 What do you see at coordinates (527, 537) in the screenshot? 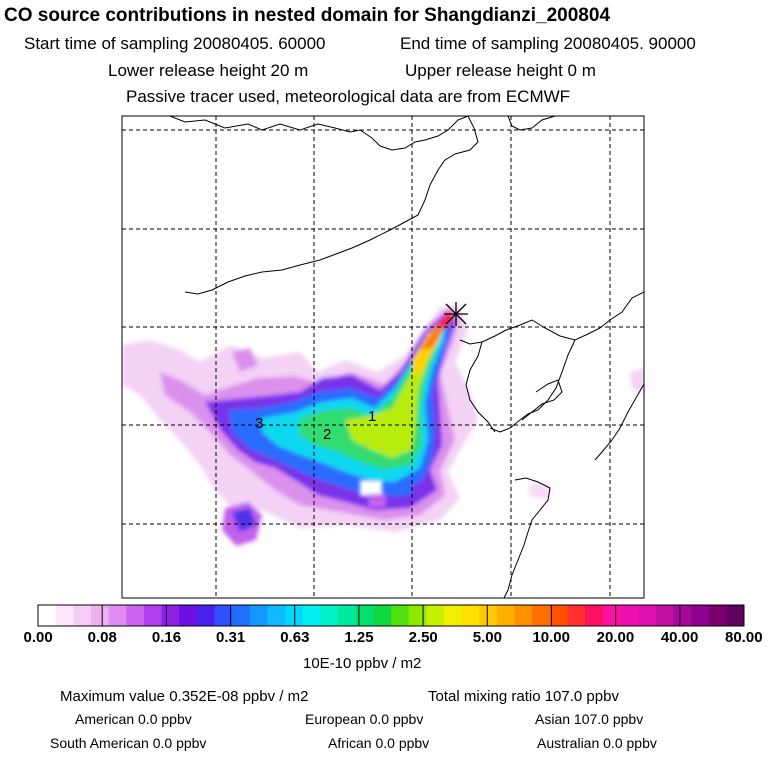
I see `coast-south` at bounding box center [527, 537].